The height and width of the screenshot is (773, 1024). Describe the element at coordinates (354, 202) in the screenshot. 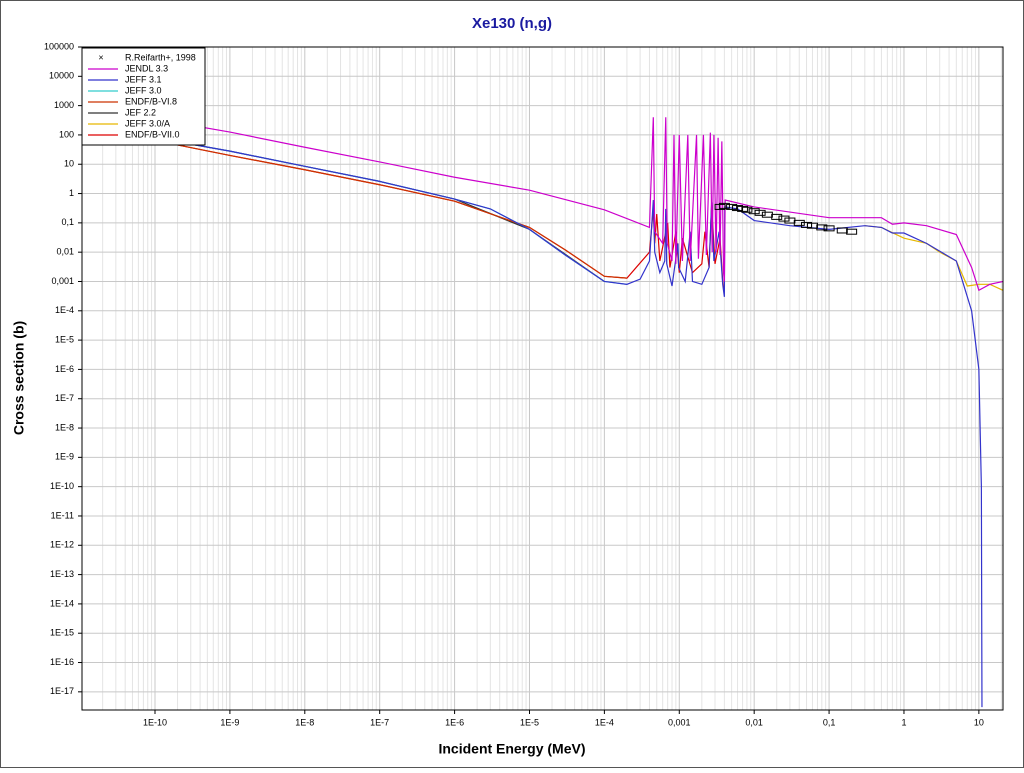

I see `series-line` at that location.